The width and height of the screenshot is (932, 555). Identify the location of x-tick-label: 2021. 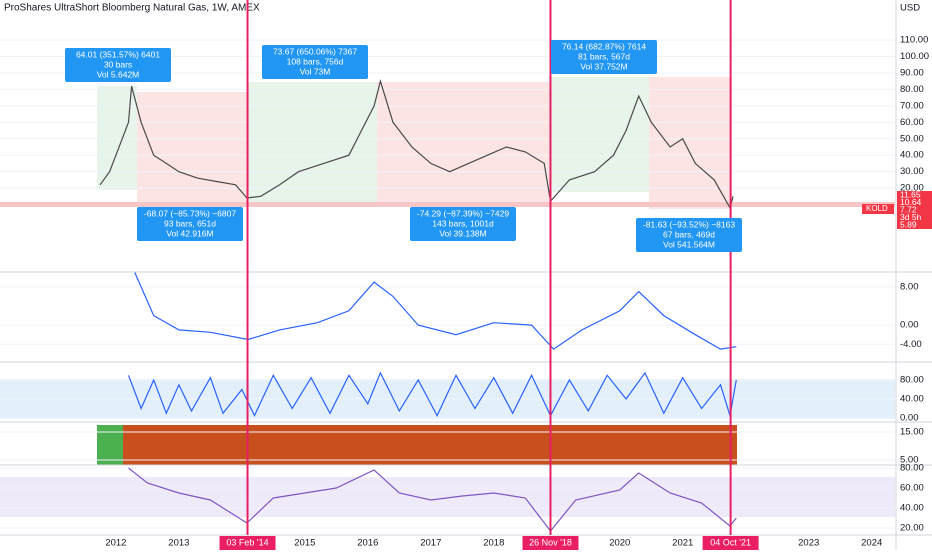
(682, 543).